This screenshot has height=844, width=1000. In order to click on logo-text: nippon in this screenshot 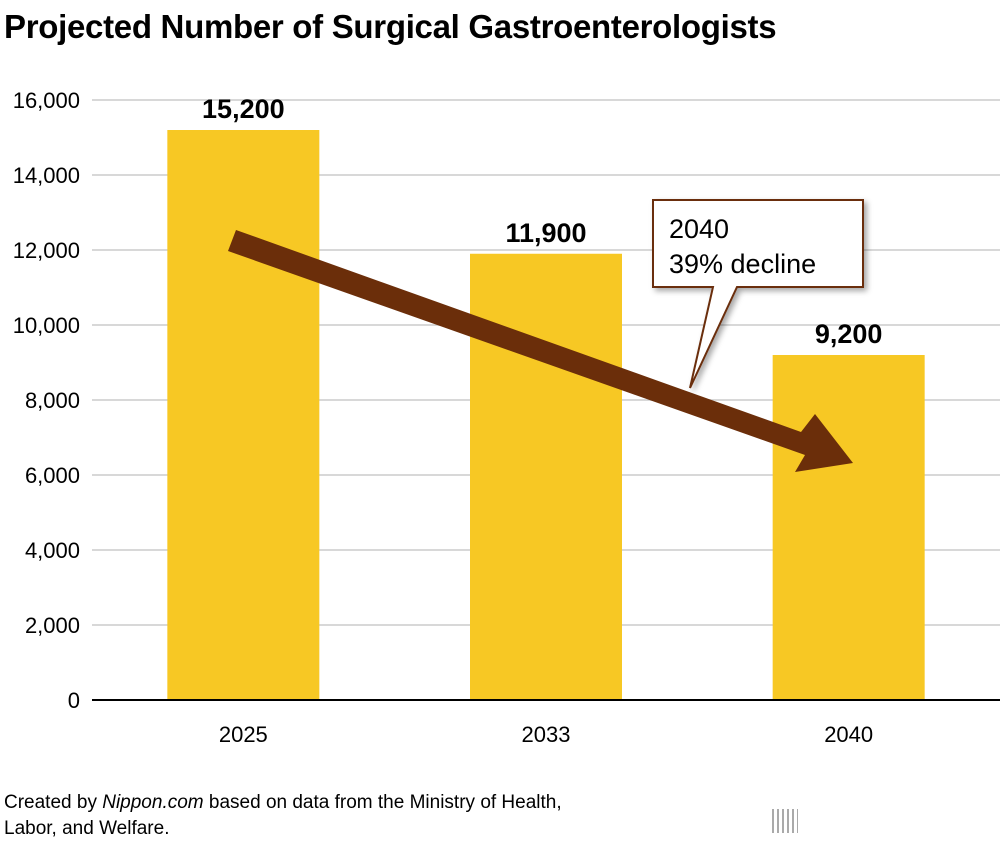, I will do `click(835, 841)`.